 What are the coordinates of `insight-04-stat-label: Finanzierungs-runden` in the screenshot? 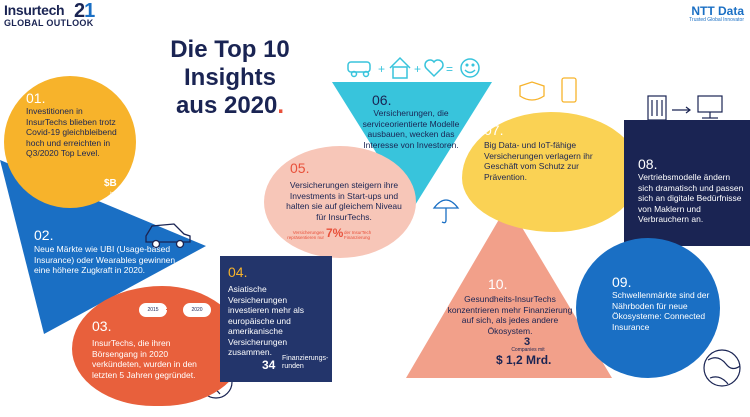 It's located at (305, 362).